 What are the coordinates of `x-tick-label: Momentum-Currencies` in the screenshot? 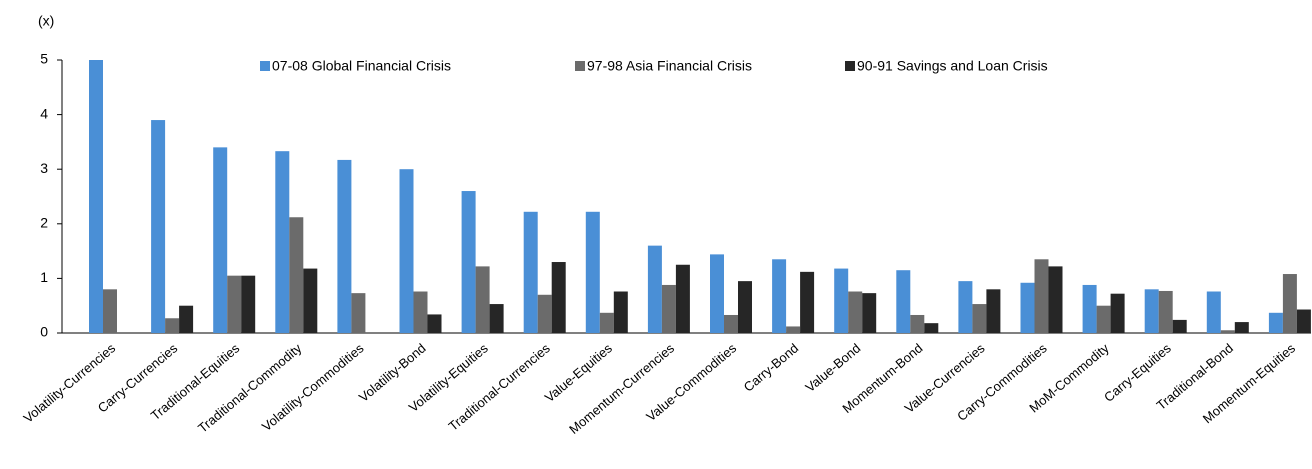 It's located at (621, 388).